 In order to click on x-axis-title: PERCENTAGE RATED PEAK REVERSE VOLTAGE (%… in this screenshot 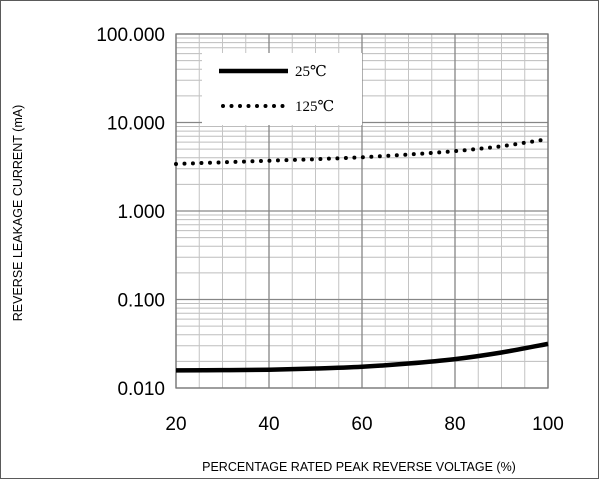, I will do `click(359, 467)`.